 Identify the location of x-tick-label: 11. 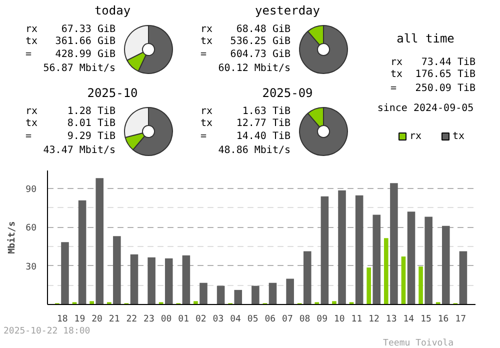
(356, 319).